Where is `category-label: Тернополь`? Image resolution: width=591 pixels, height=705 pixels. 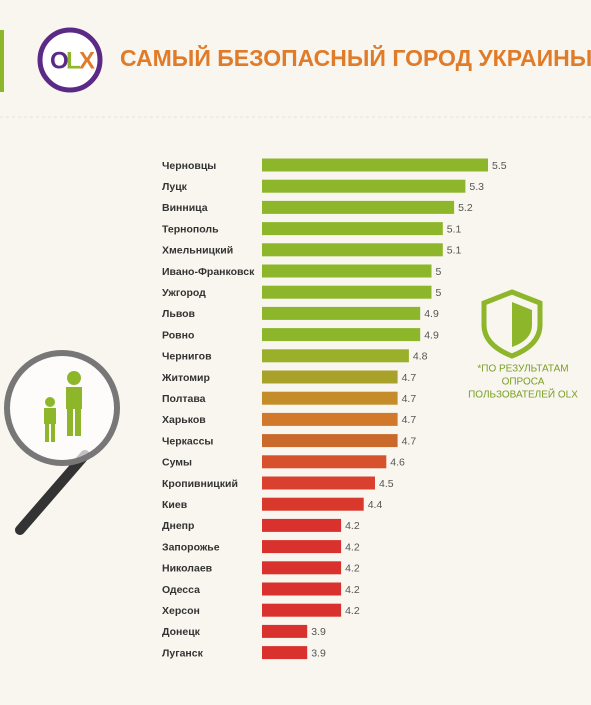 category-label: Тернополь is located at coordinates (190, 229).